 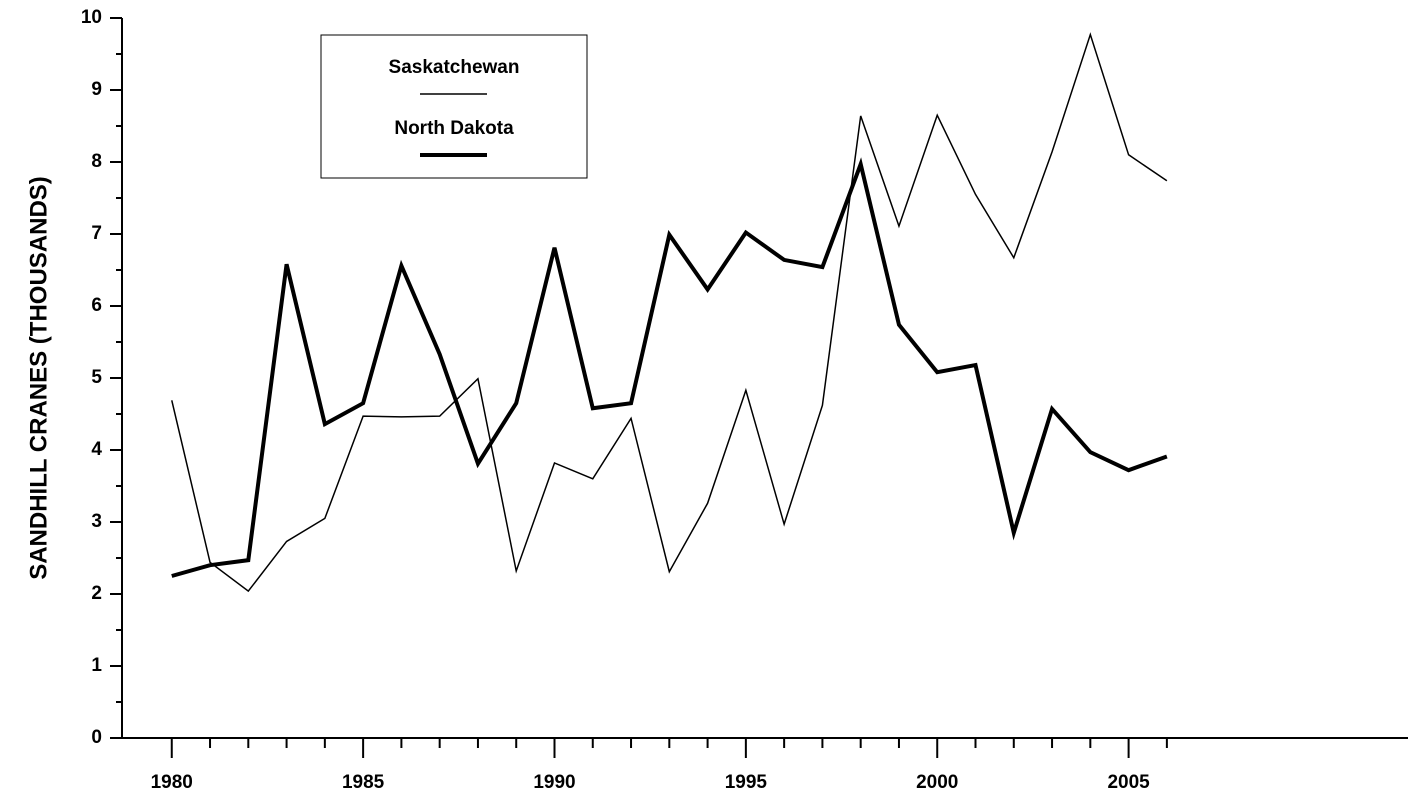 What do you see at coordinates (454, 128) in the screenshot?
I see `legend-label: North Dakota` at bounding box center [454, 128].